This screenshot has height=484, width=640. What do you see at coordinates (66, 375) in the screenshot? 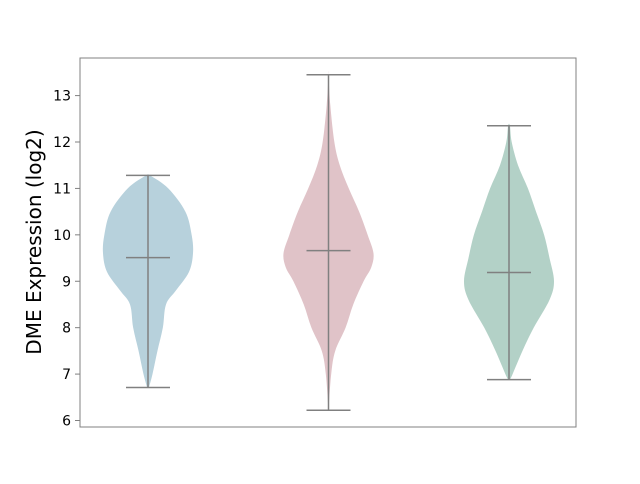
I see `y-tick-label: 7` at bounding box center [66, 375].